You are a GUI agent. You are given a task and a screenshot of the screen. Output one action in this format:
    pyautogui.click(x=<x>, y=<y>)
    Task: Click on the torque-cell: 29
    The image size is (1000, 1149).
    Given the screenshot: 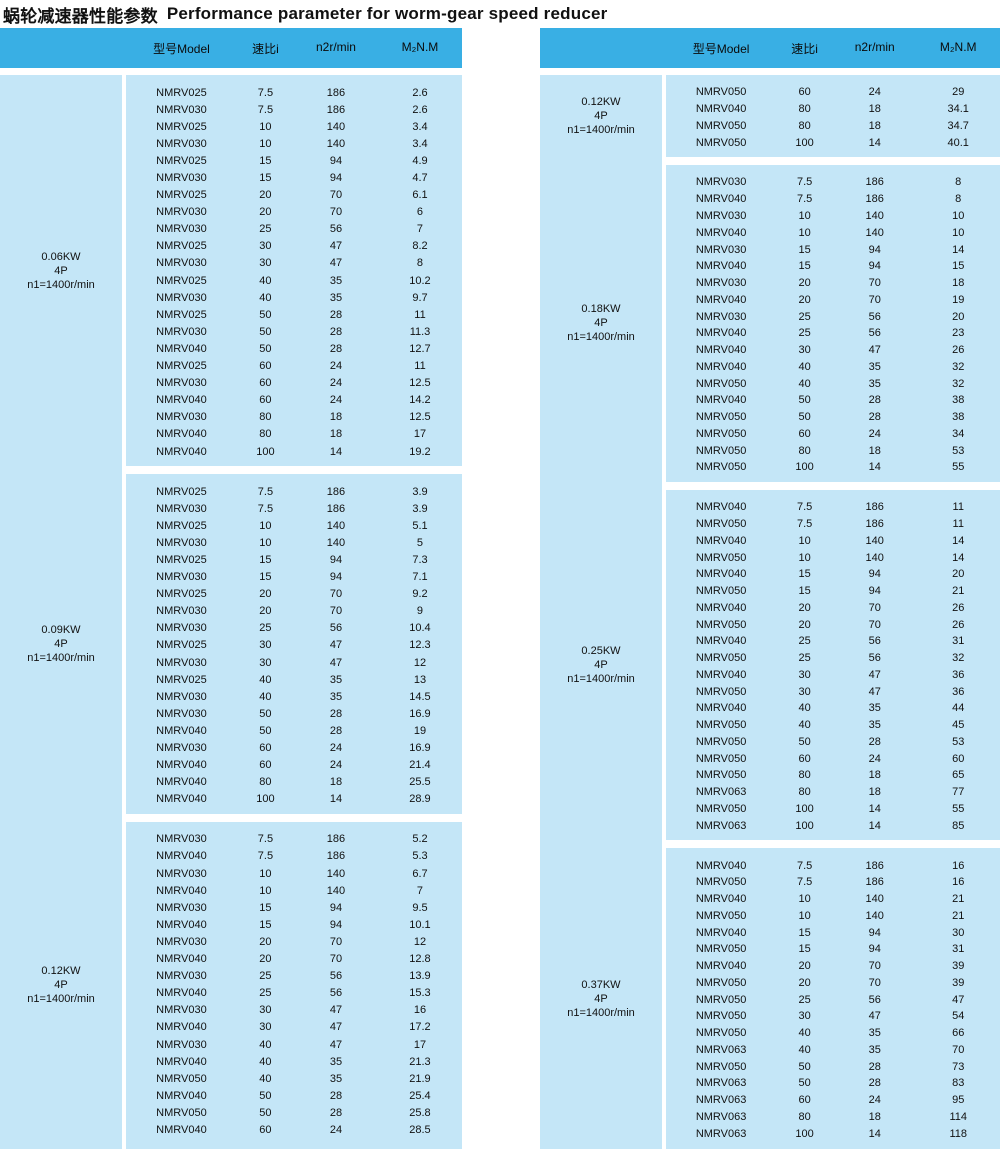 What is the action you would take?
    pyautogui.click(x=958, y=92)
    